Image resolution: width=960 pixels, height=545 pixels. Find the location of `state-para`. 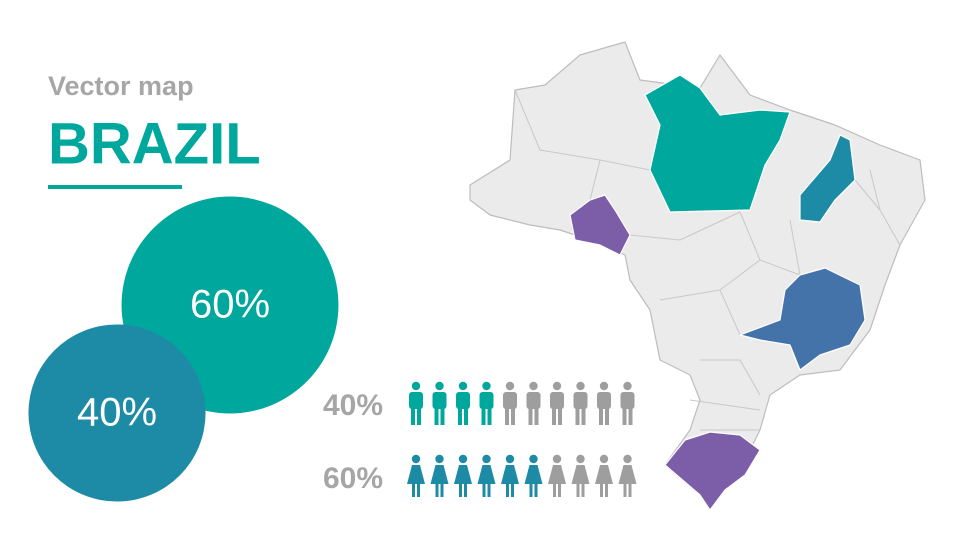

state-para is located at coordinates (717, 143).